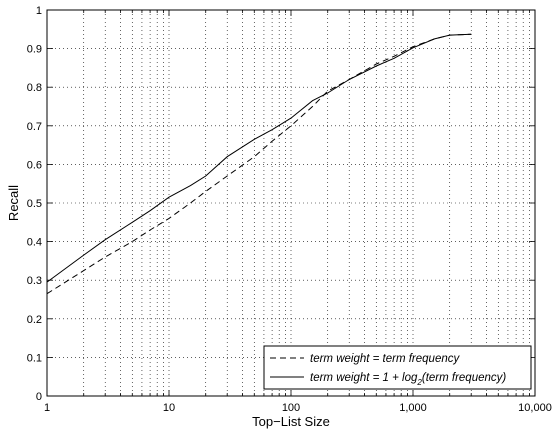 Image resolution: width=558 pixels, height=431 pixels. I want to click on x-tick-label: 10,000, so click(535, 408).